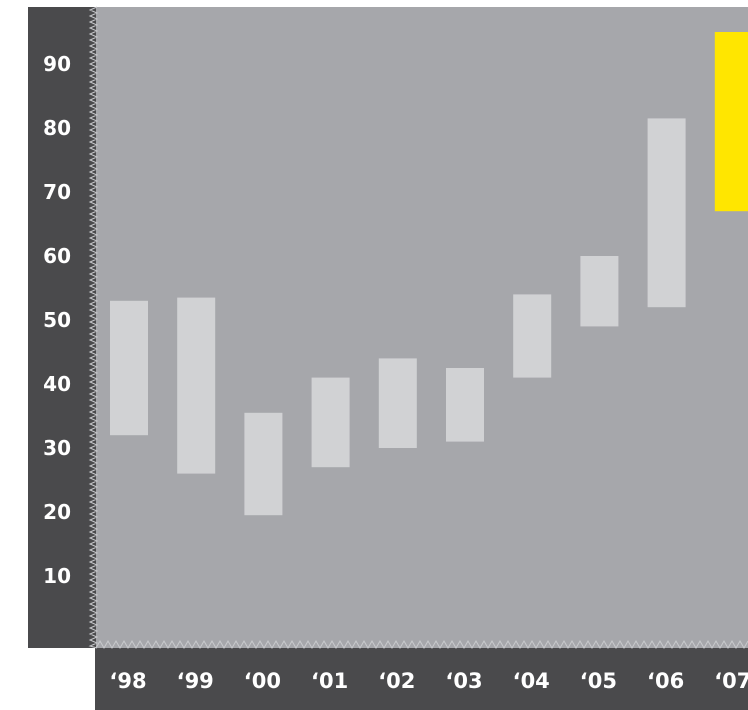 The width and height of the screenshot is (748, 710). What do you see at coordinates (531, 681) in the screenshot?
I see `x-tick-label-6: ‘04` at bounding box center [531, 681].